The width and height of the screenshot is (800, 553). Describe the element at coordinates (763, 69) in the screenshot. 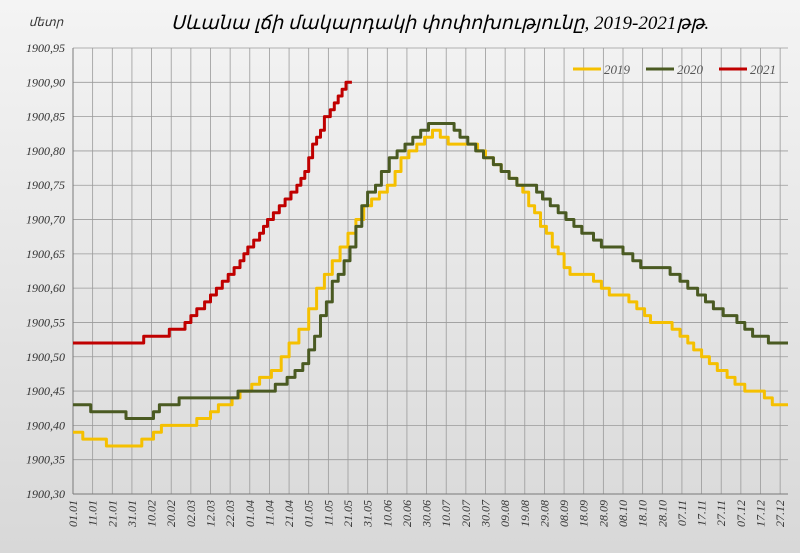

I see `legend-label-2021: 2021` at that location.